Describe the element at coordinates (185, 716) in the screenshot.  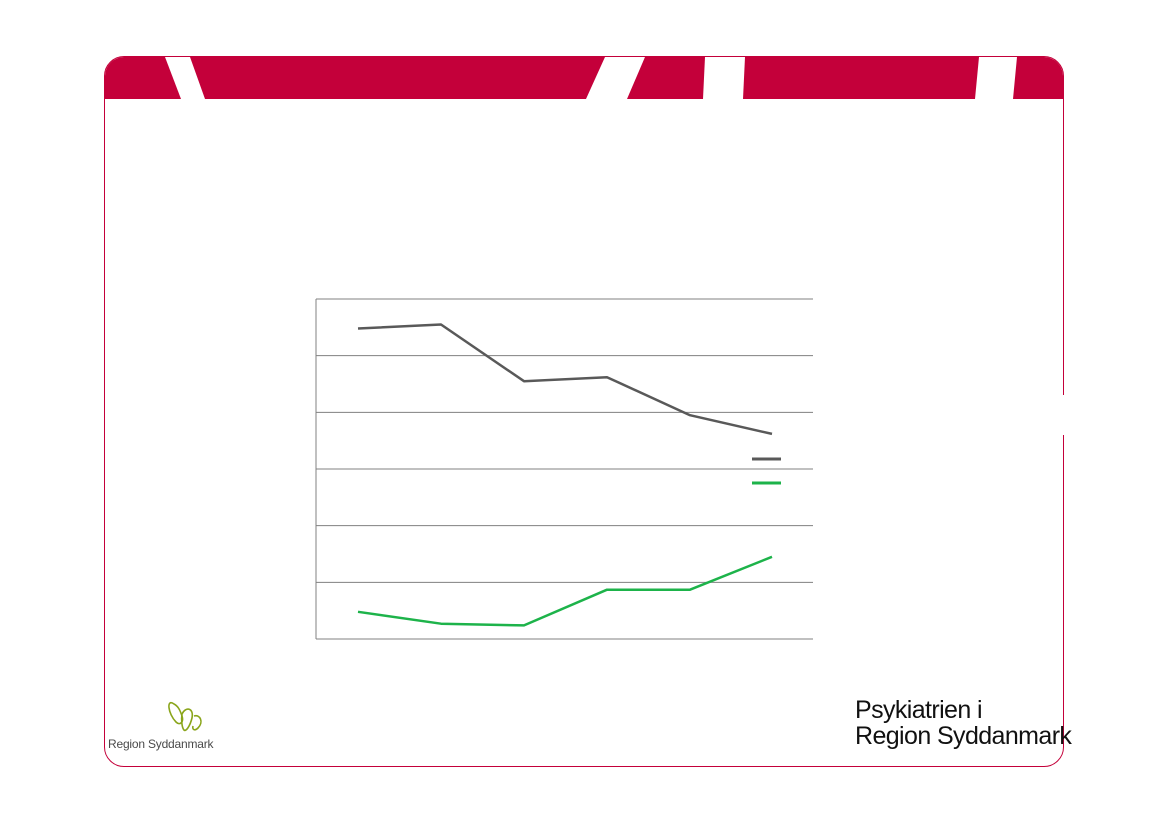
I see `region-syddanmark-butterfly-icon` at that location.